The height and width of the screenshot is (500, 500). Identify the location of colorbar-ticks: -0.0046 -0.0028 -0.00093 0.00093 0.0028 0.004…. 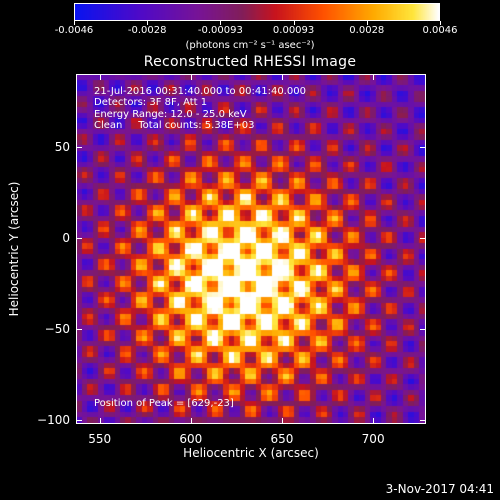
(250, 20).